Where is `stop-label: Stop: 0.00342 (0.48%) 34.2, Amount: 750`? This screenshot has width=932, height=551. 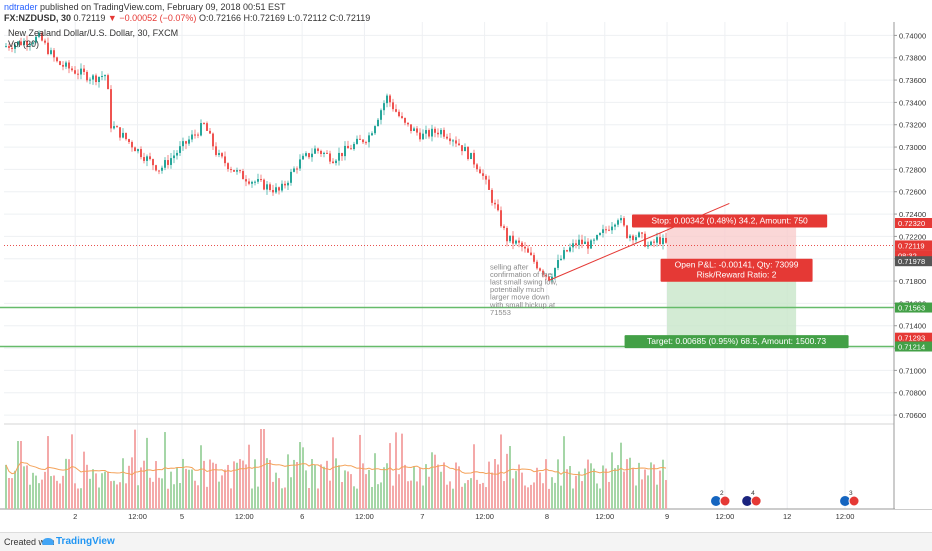 stop-label: Stop: 0.00342 (0.48%) 34.2, Amount: 750 is located at coordinates (729, 221).